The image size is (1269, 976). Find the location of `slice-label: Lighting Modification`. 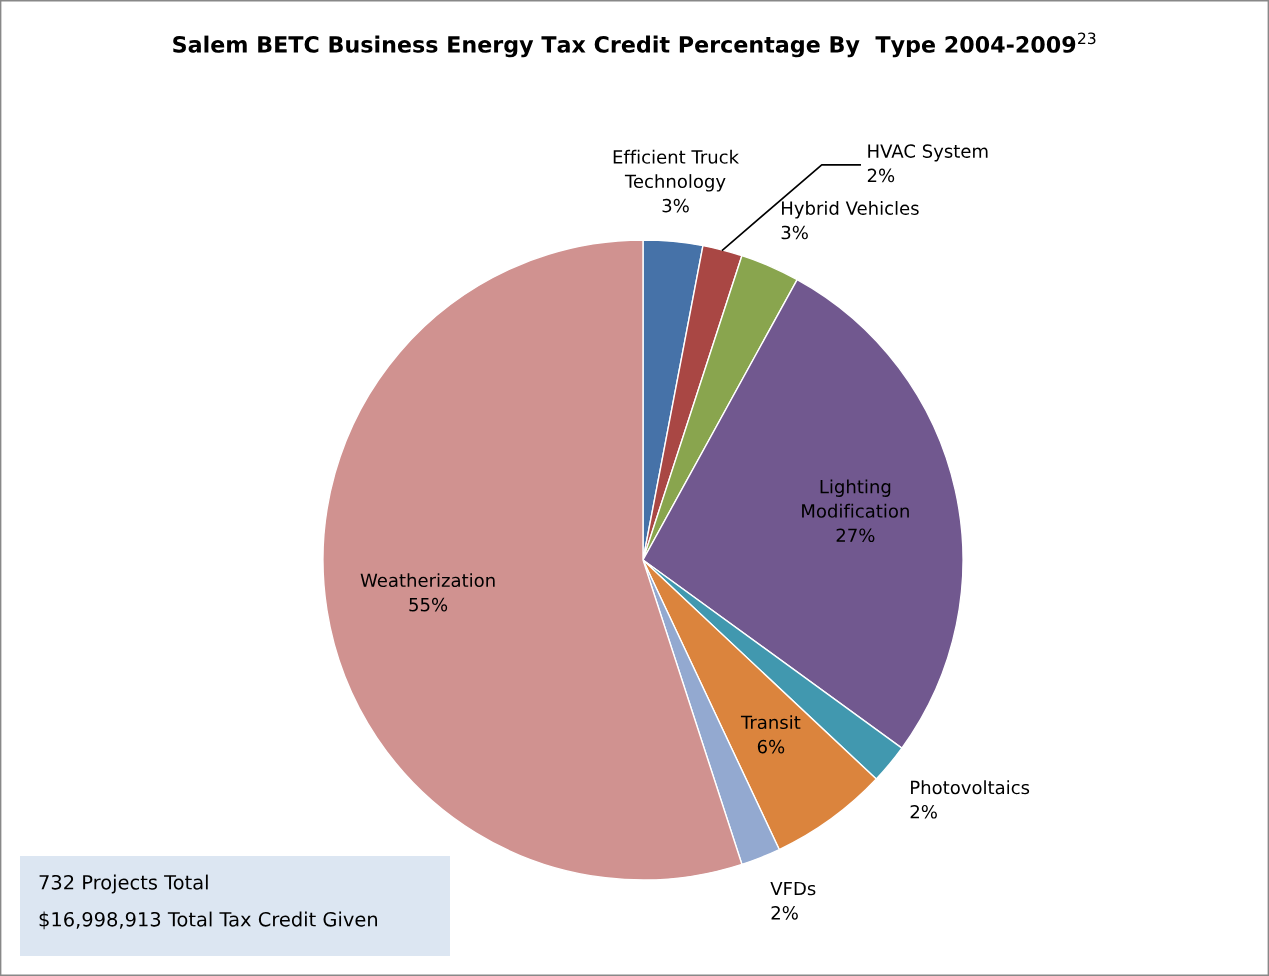

slice-label: Lighting Modification is located at coordinates (855, 498).